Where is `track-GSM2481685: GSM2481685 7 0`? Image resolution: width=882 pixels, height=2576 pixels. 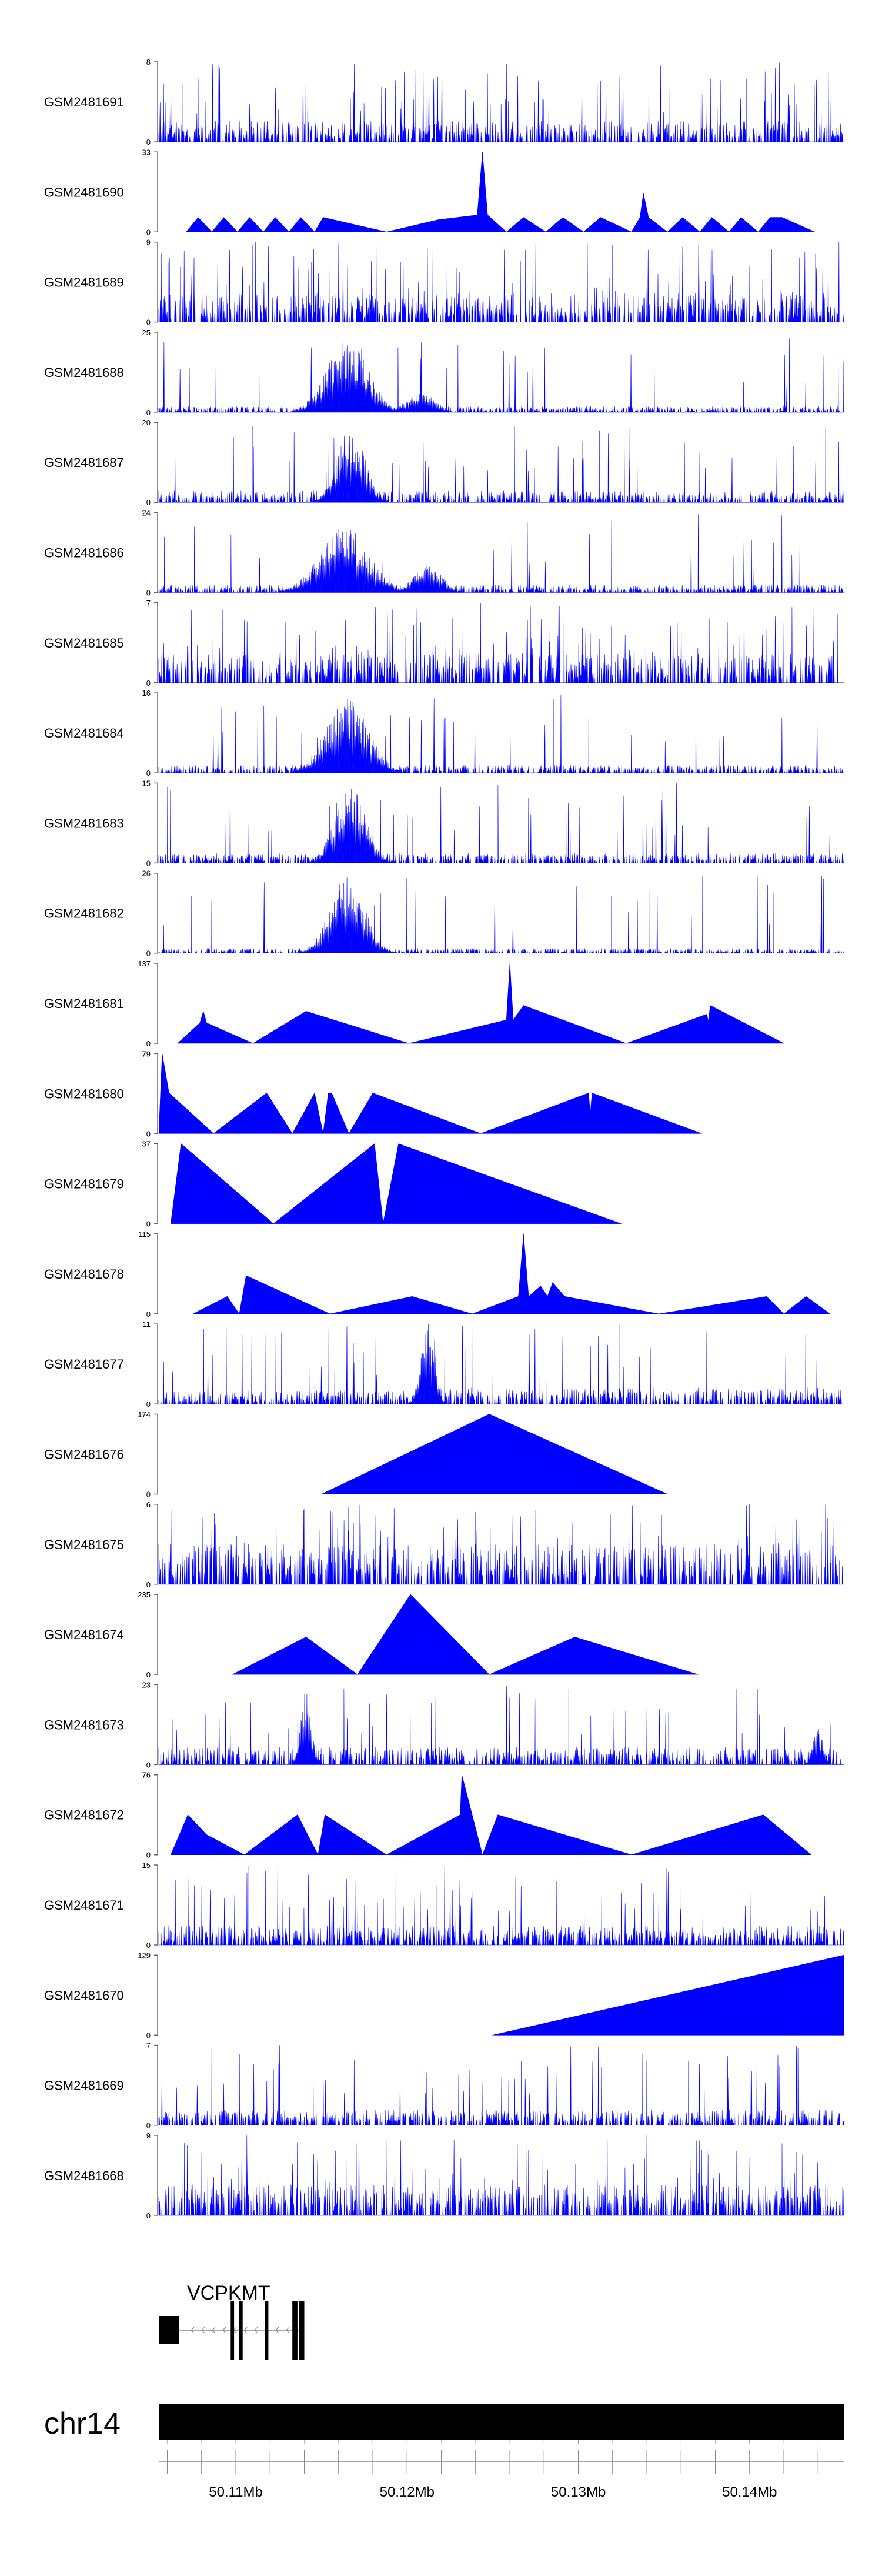 track-GSM2481685: GSM2481685 7 0 is located at coordinates (444, 643).